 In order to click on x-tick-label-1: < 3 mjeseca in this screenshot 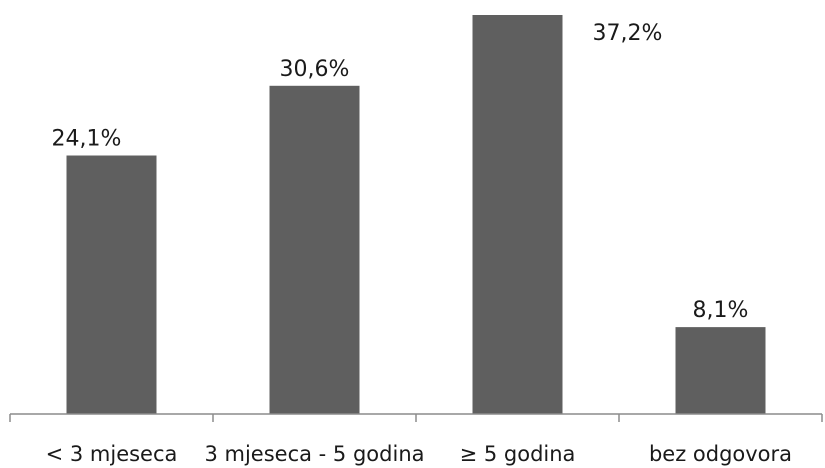, I will do `click(112, 454)`.